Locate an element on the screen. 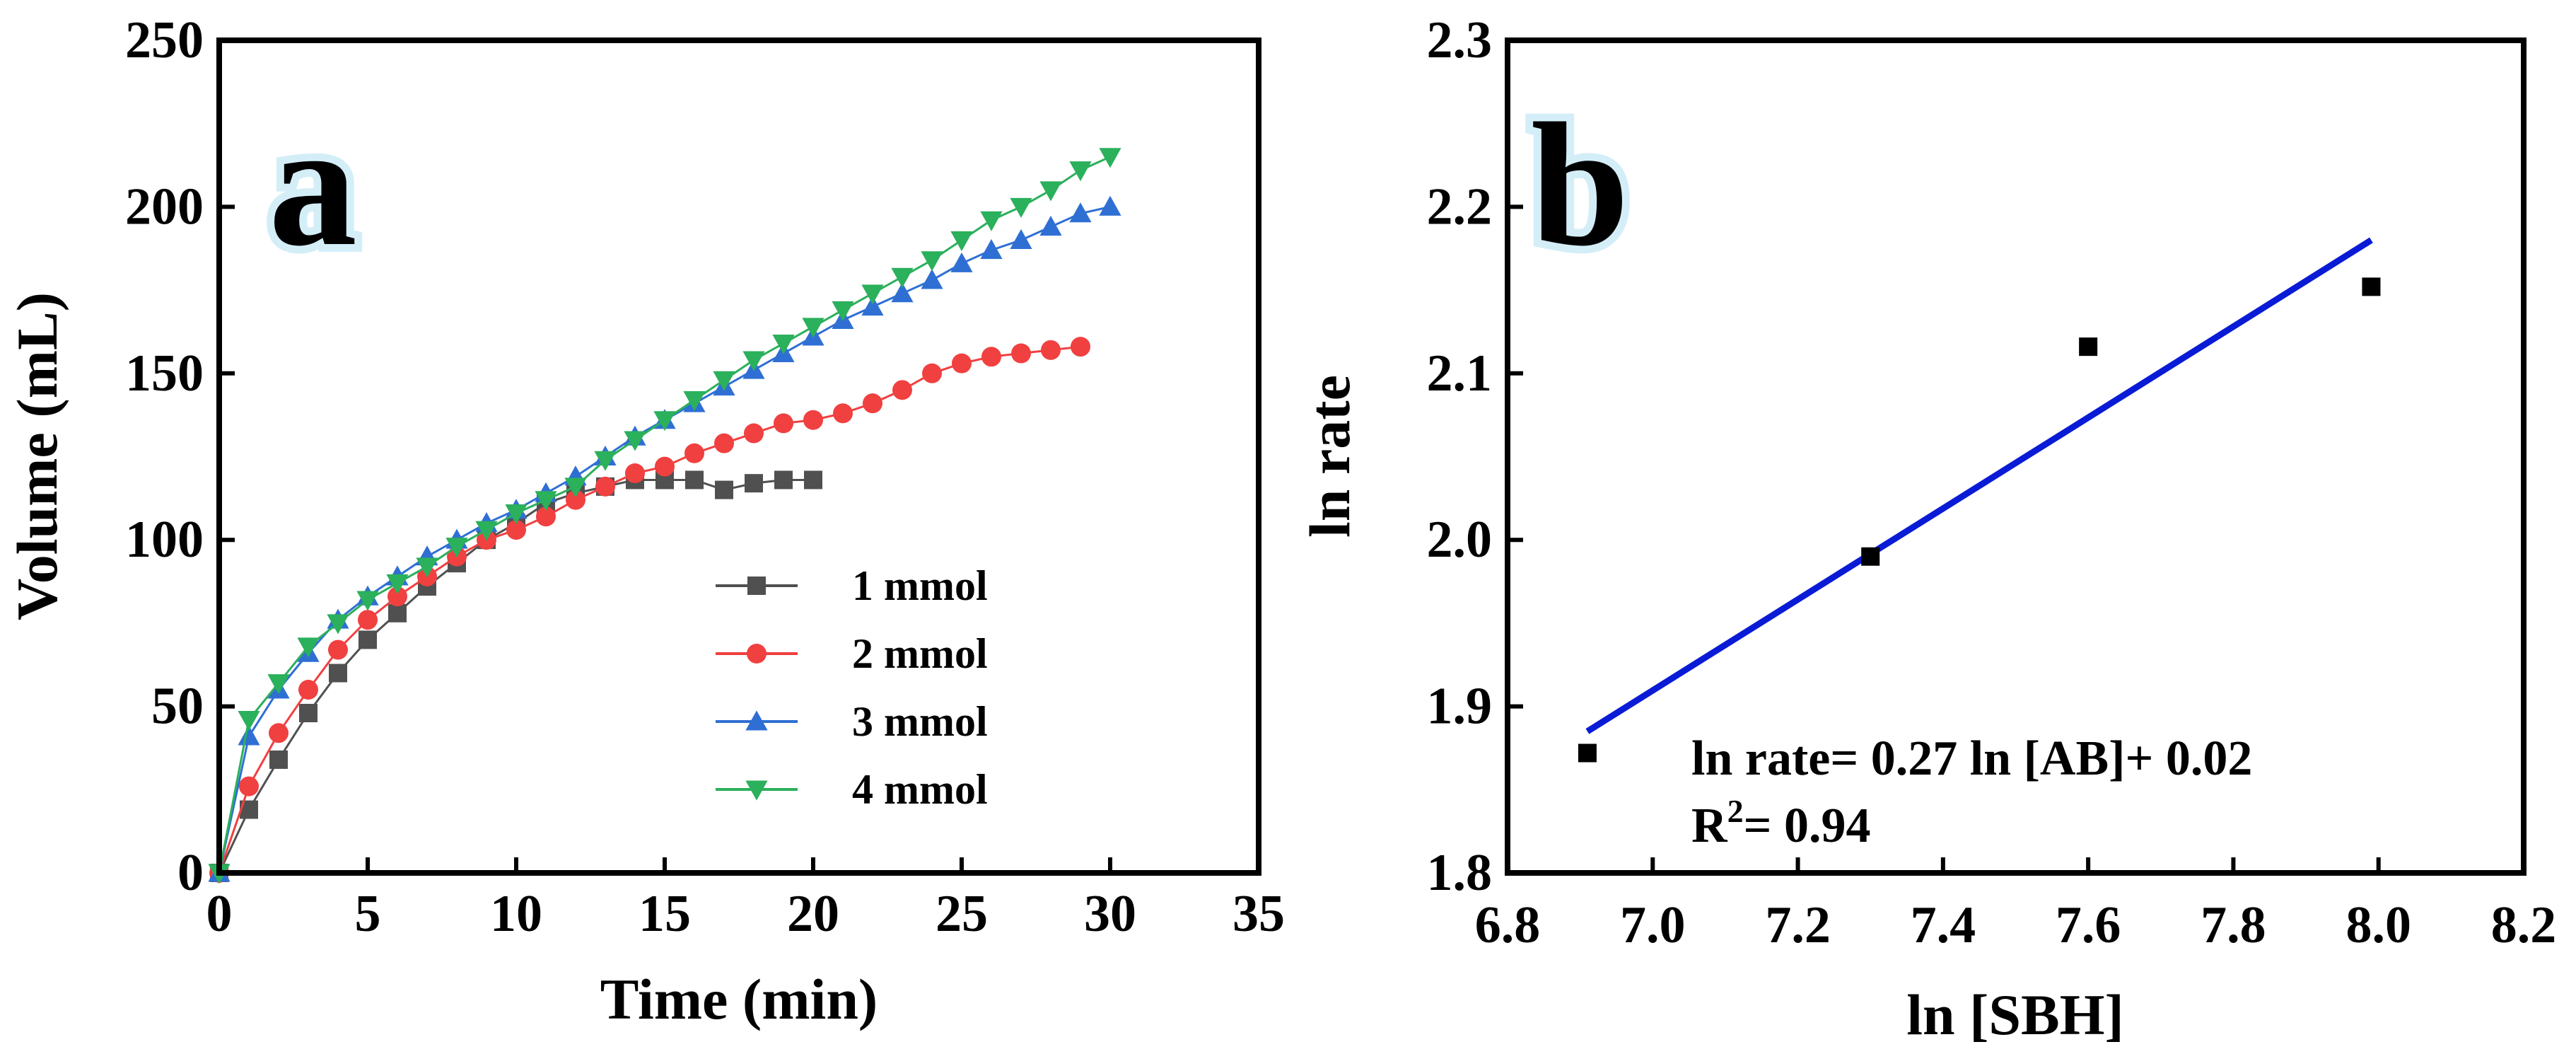 The image size is (2576, 1054). legend-item: 4 mmol is located at coordinates (852, 789).